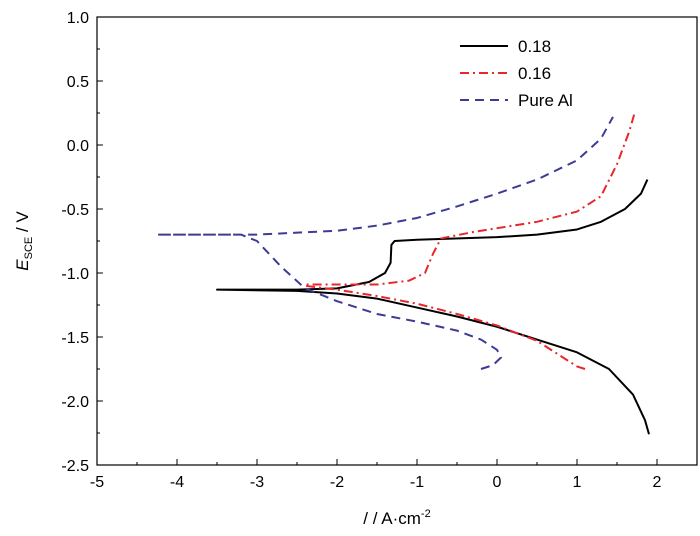 The image size is (700, 536). I want to click on x-tick-label: 2, so click(657, 482).